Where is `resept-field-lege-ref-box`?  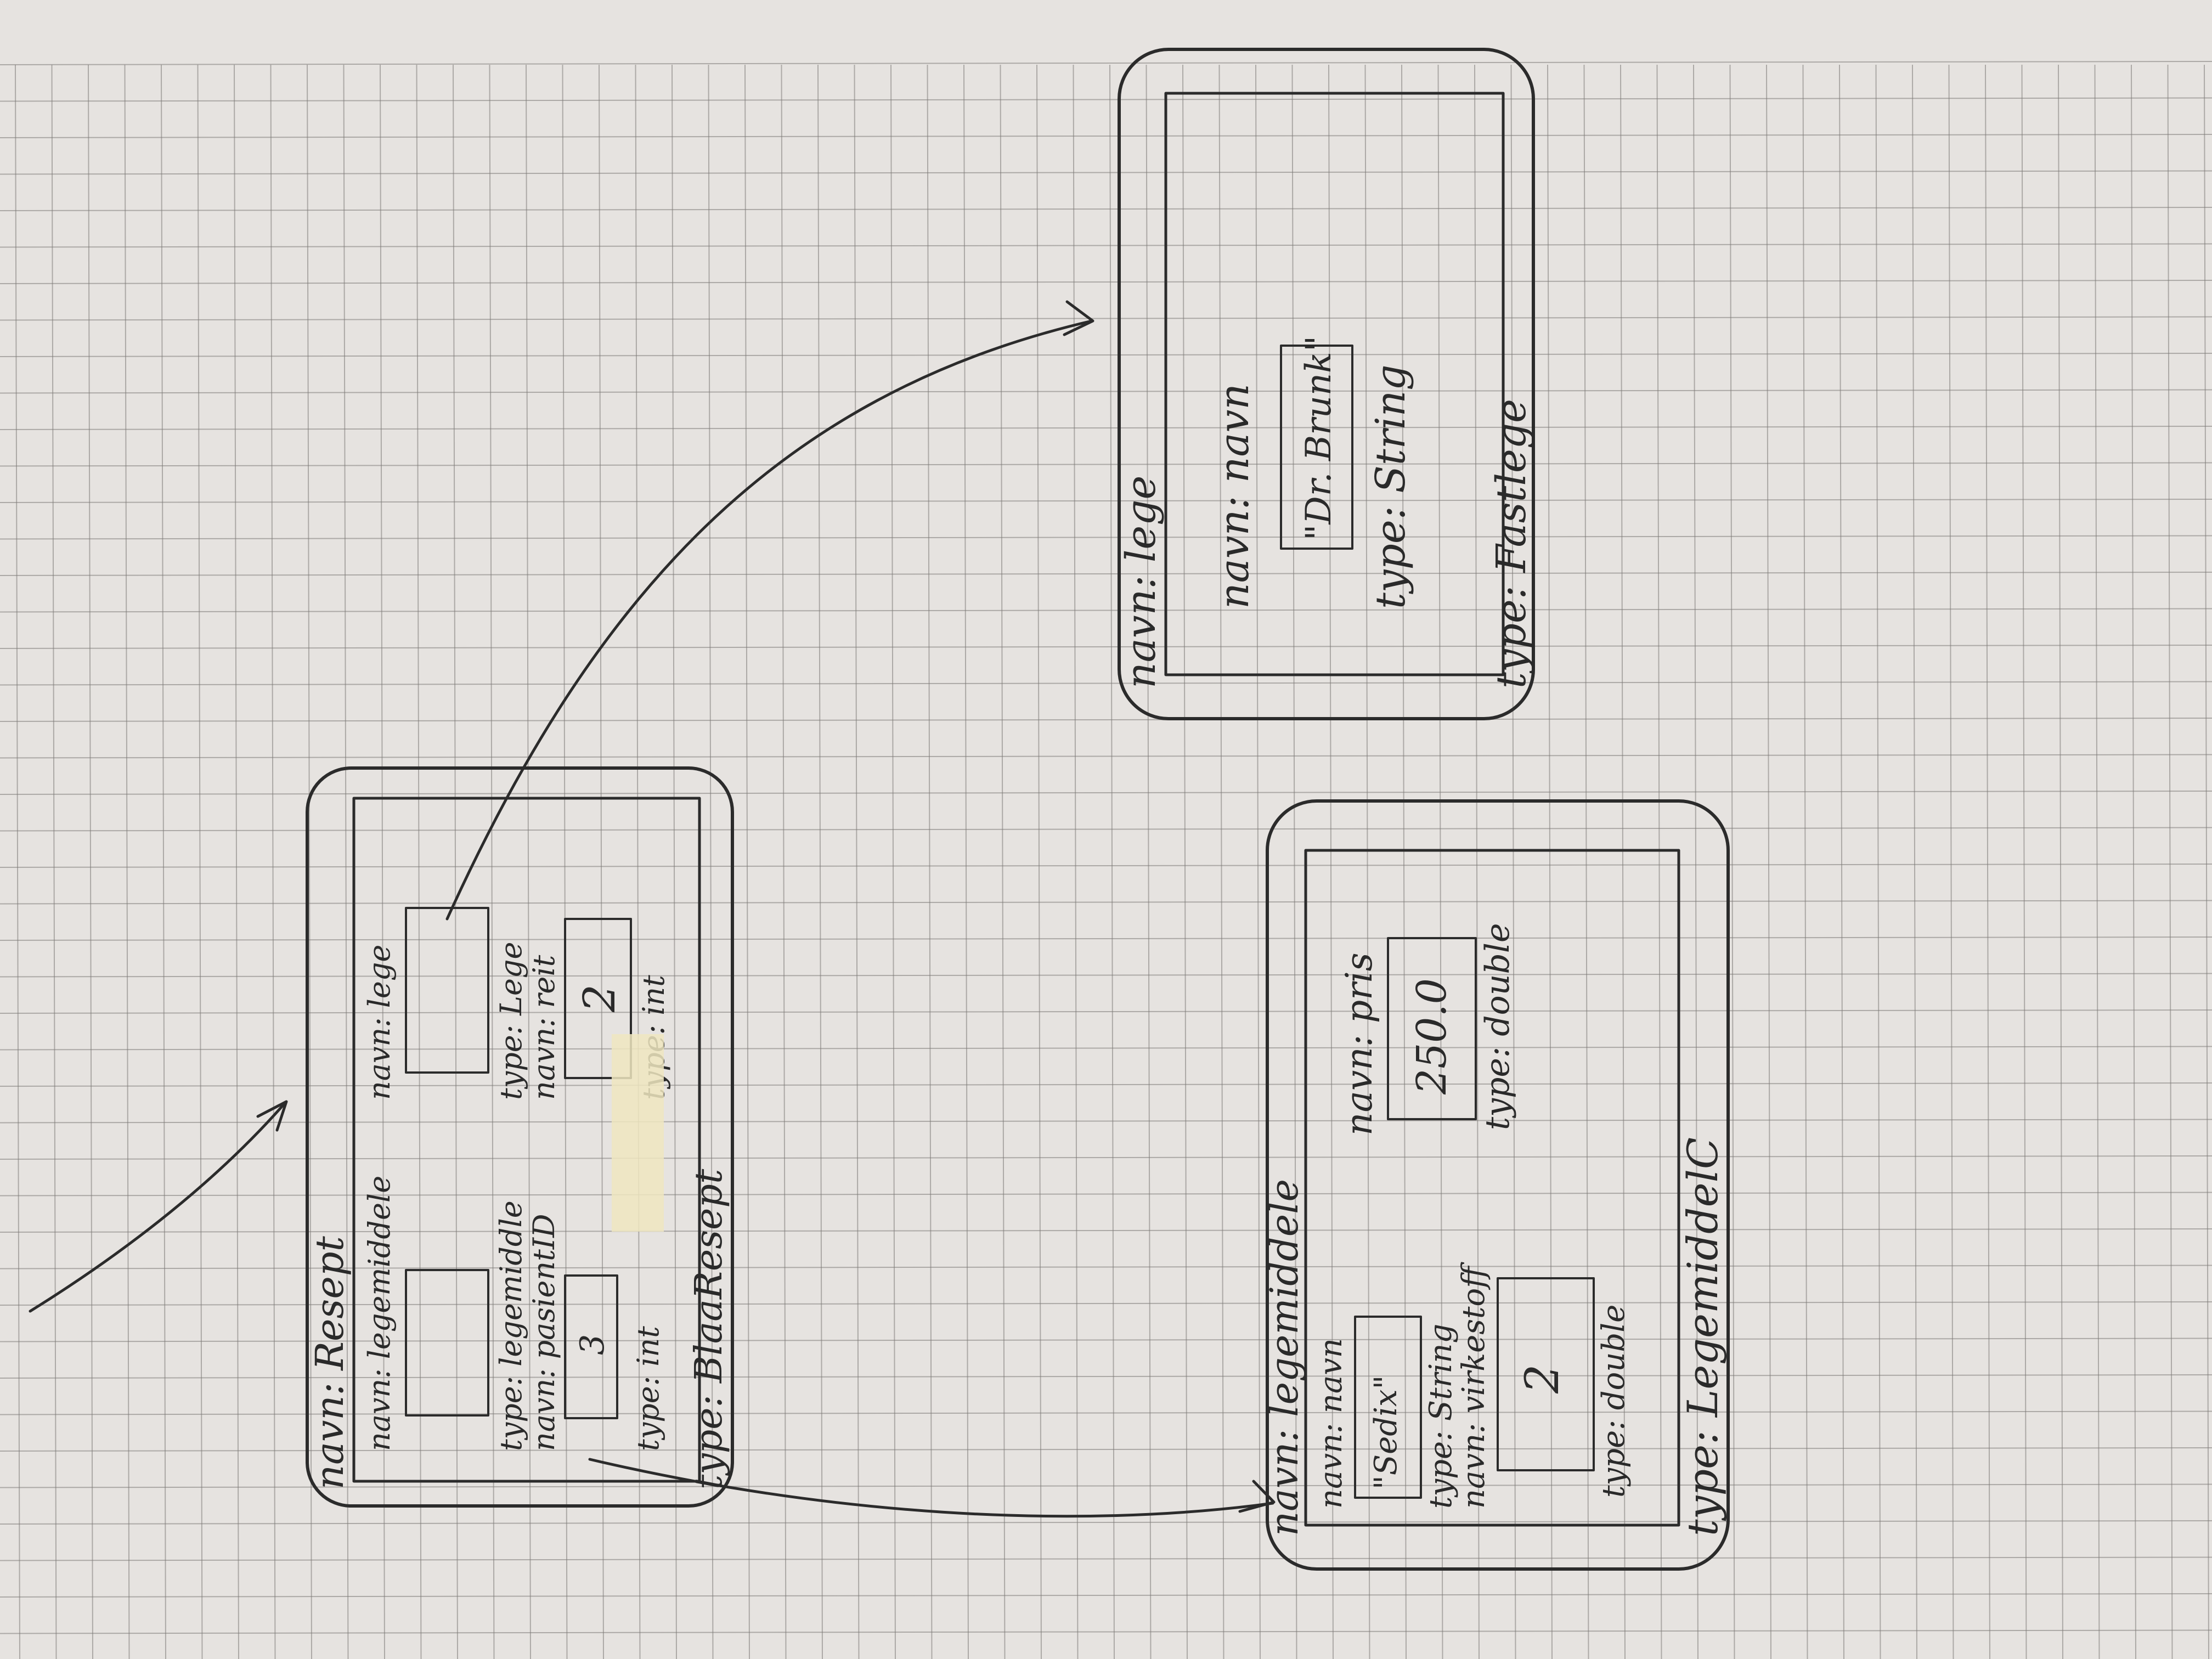 resept-field-lege-ref-box is located at coordinates (447, 991).